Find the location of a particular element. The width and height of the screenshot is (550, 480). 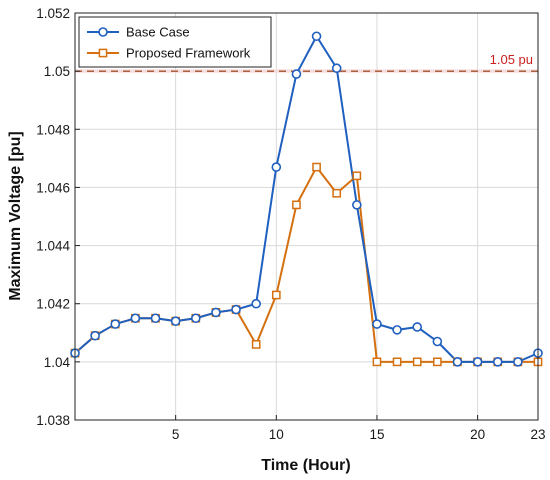

legend: Base Case Proposed Framework is located at coordinates (175, 42).